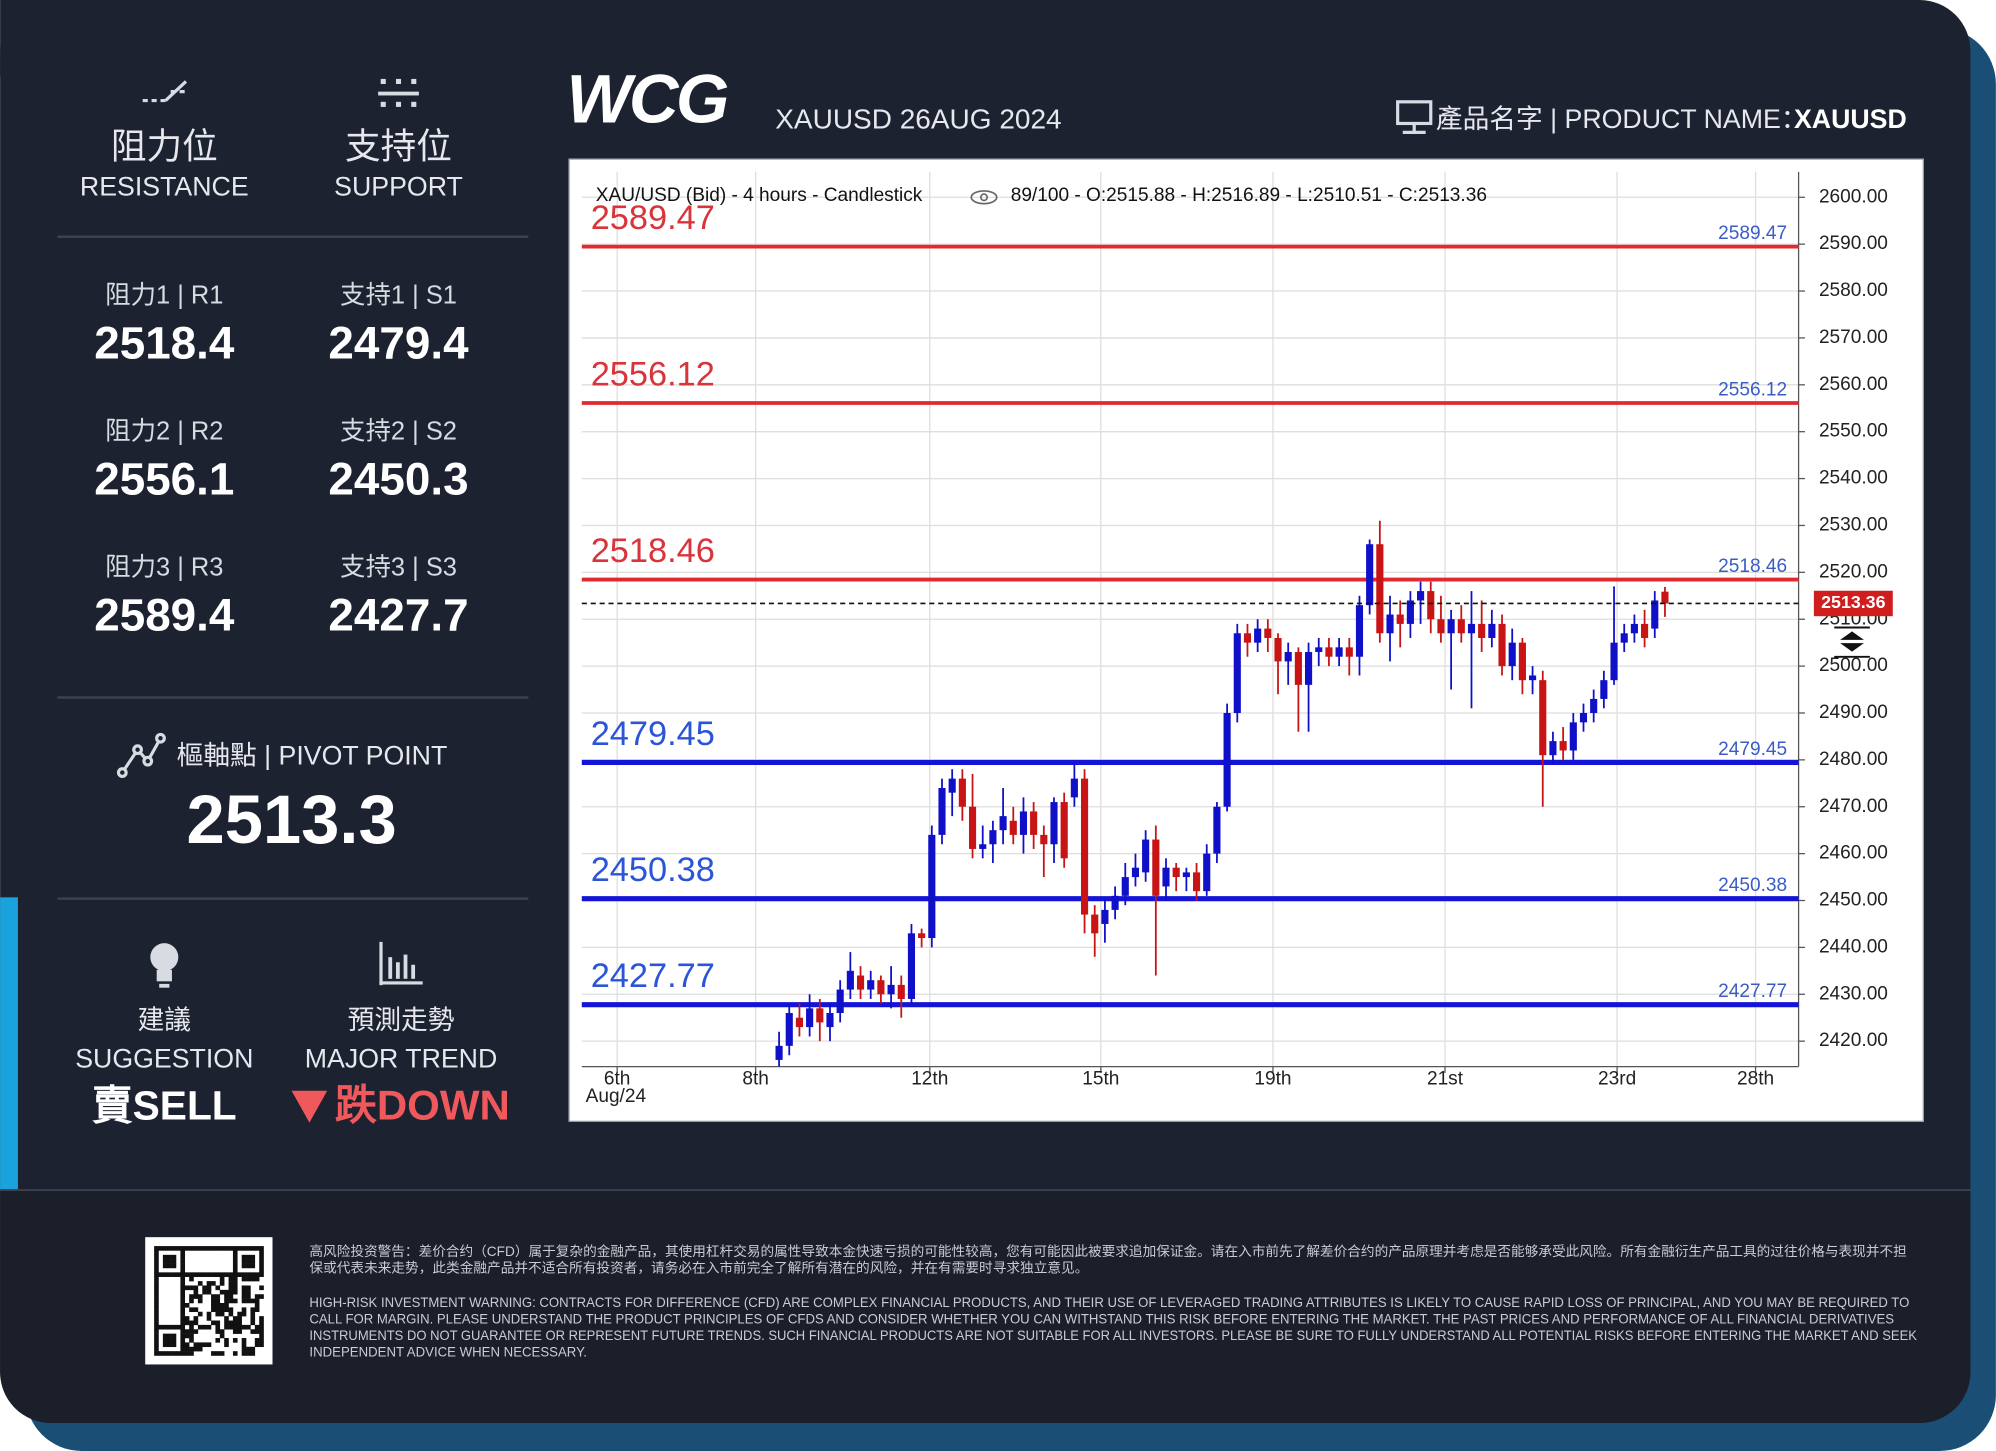 Image resolution: width=1996 pixels, height=1451 pixels. I want to click on level-tag: 2518.46, so click(1752, 566).